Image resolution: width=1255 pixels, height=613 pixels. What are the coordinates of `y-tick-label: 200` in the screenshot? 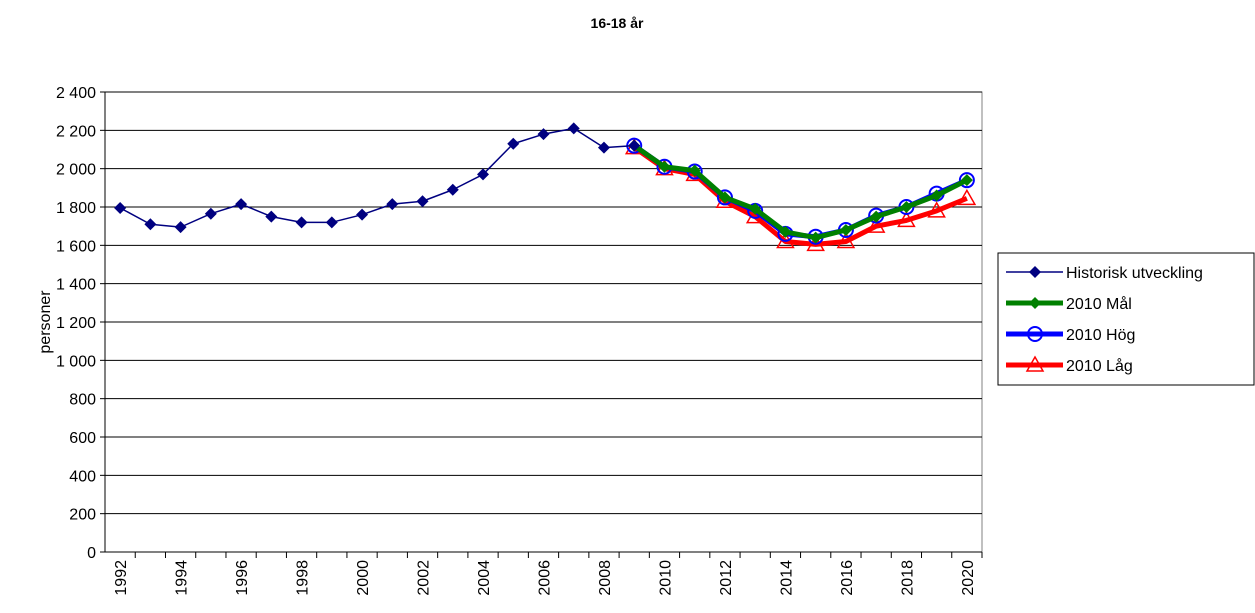 It's located at (82, 515).